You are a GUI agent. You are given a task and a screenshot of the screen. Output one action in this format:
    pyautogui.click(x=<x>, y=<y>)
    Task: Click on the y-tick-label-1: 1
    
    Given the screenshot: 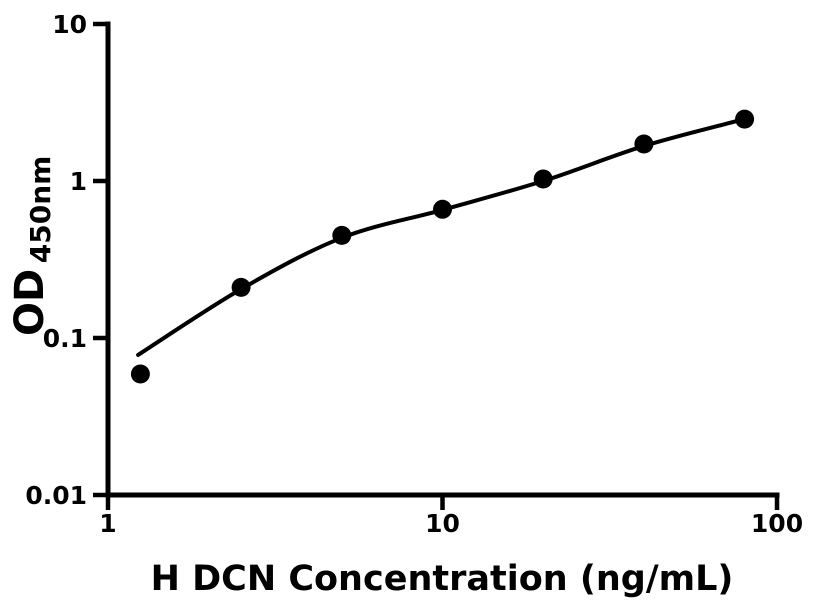 What is the action you would take?
    pyautogui.click(x=78, y=181)
    